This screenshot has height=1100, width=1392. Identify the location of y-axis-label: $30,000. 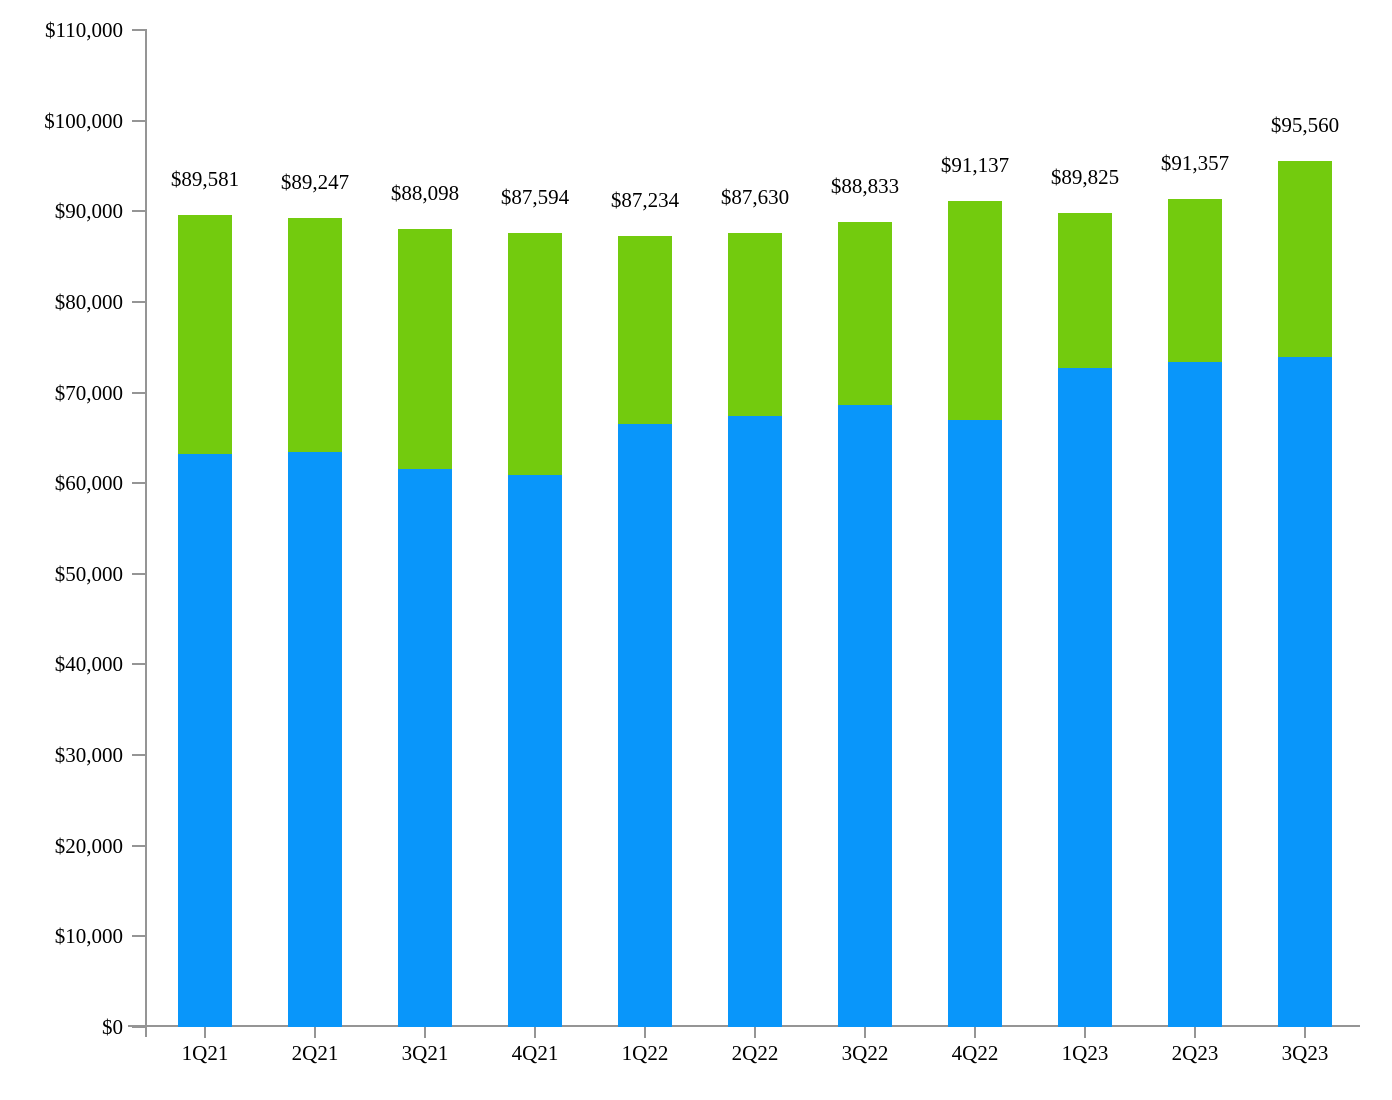
(88, 755).